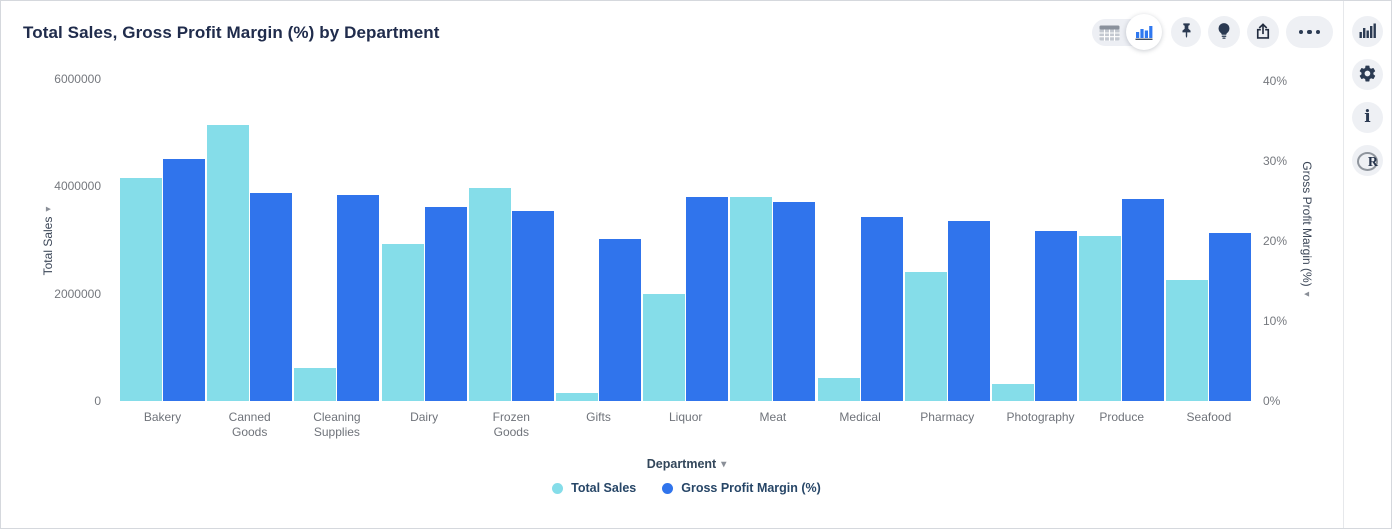 The height and width of the screenshot is (529, 1392). What do you see at coordinates (751, 298) in the screenshot?
I see `bar-total-sales-meat` at bounding box center [751, 298].